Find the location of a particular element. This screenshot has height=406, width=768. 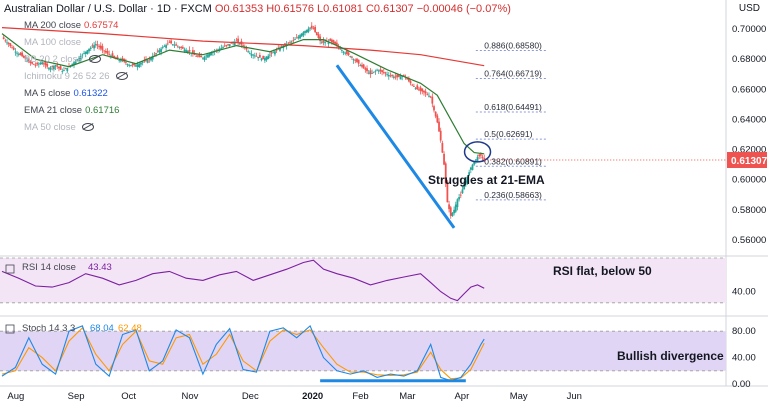

legend-ma-5-close: MA 5 close 0.61322 is located at coordinates (66, 93).